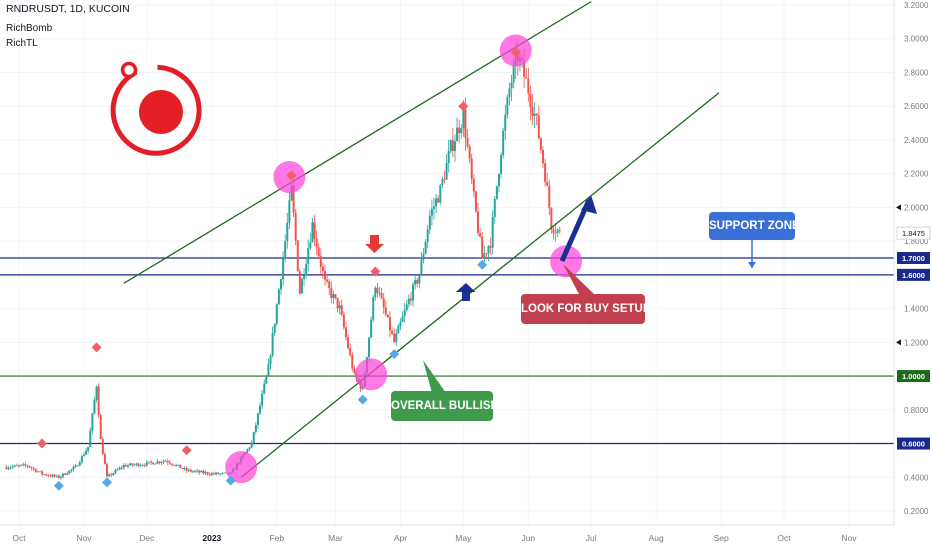 Image resolution: width=932 pixels, height=550 pixels. What do you see at coordinates (916, 342) in the screenshot?
I see `price-tick-label: 1.2000` at bounding box center [916, 342].